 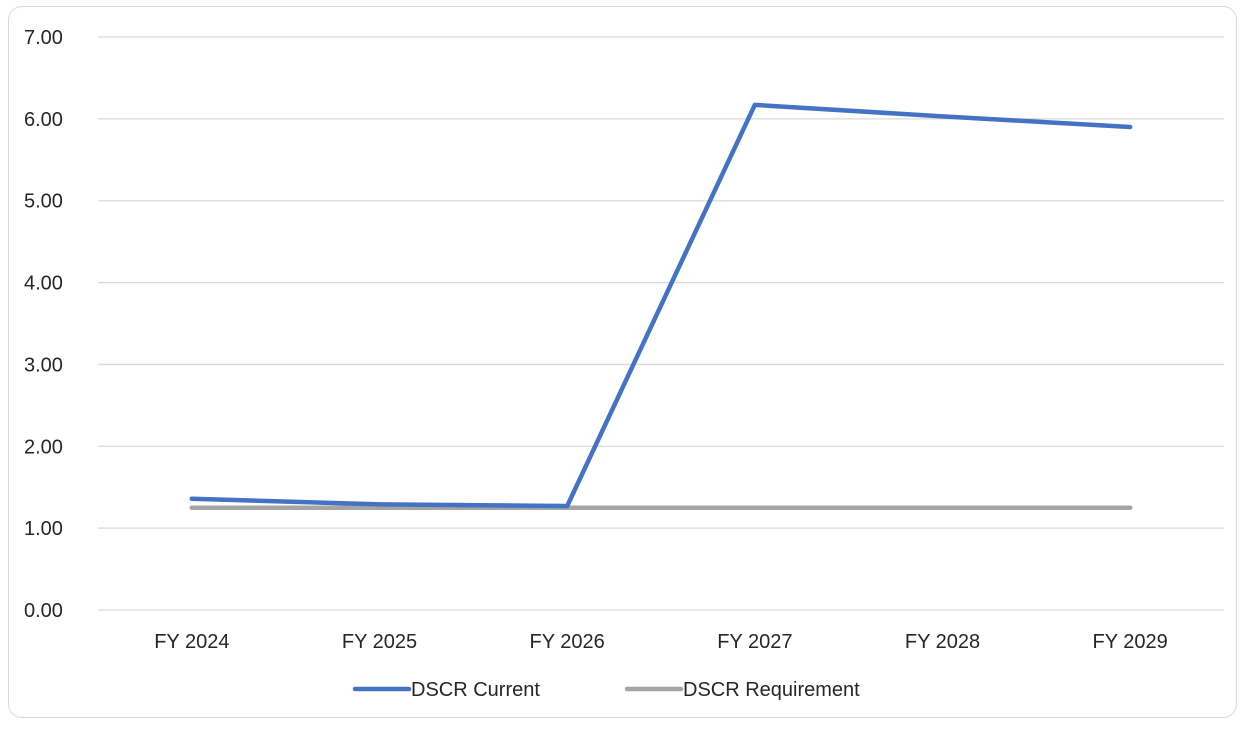 What do you see at coordinates (771, 690) in the screenshot?
I see `legend-label: DSCR Requirement` at bounding box center [771, 690].